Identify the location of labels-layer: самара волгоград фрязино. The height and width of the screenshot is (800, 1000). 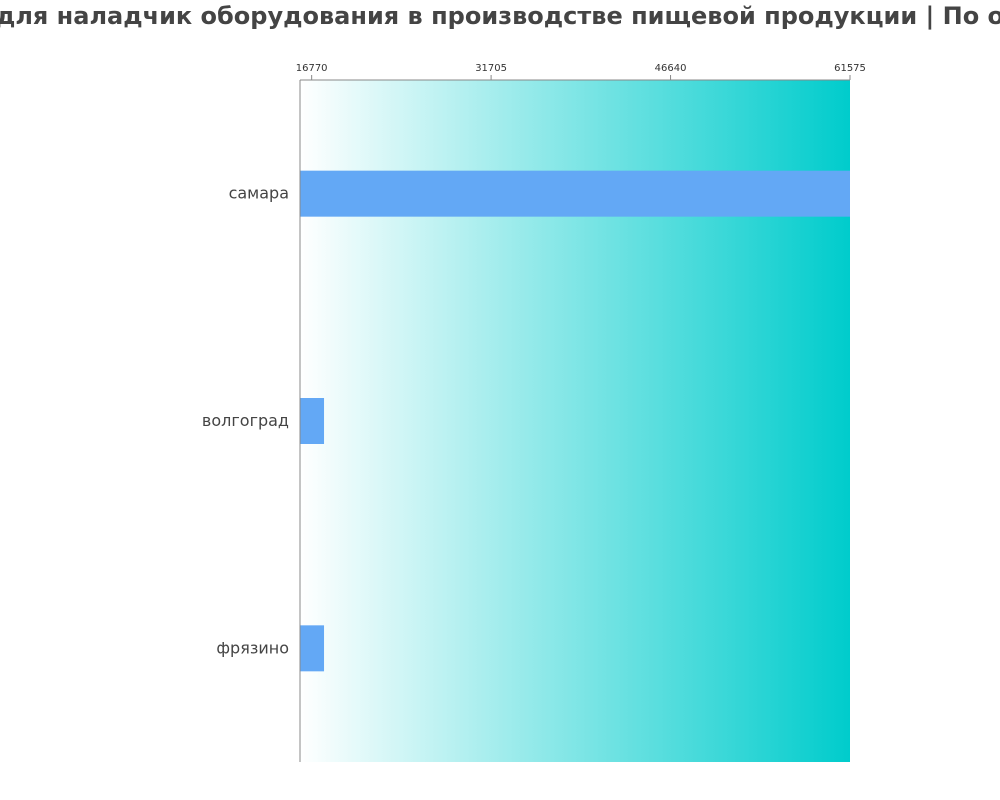
(245, 421).